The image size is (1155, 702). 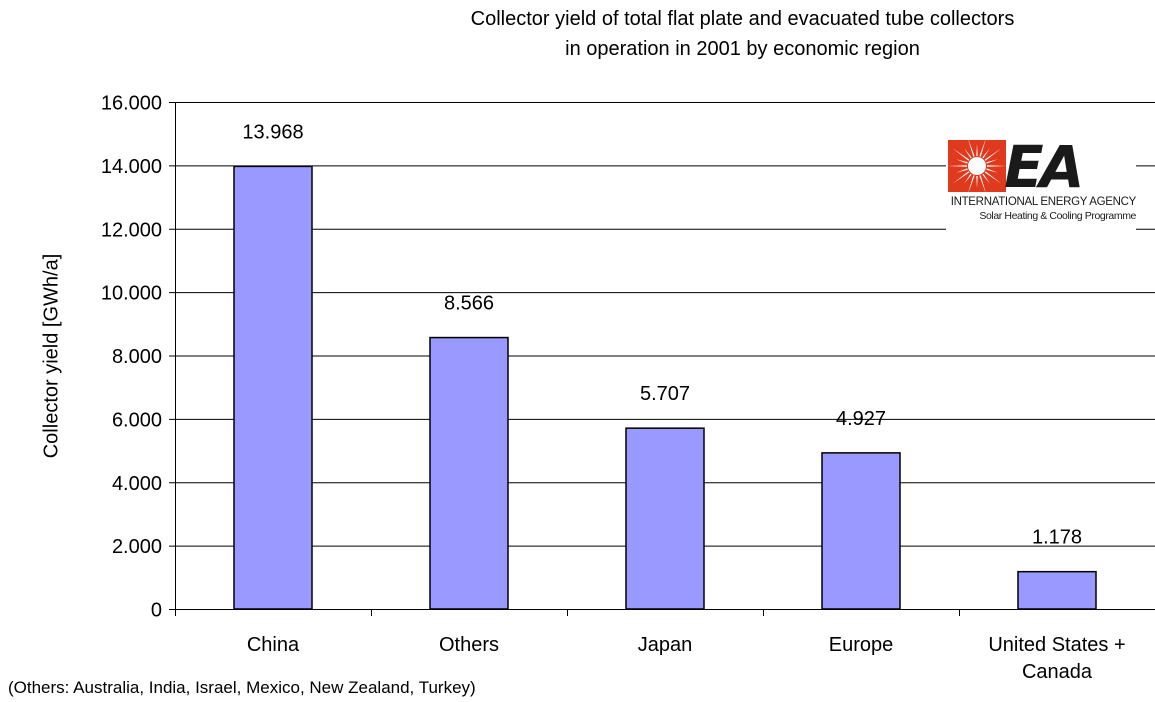 What do you see at coordinates (1057, 538) in the screenshot?
I see `data-label: 1.178` at bounding box center [1057, 538].